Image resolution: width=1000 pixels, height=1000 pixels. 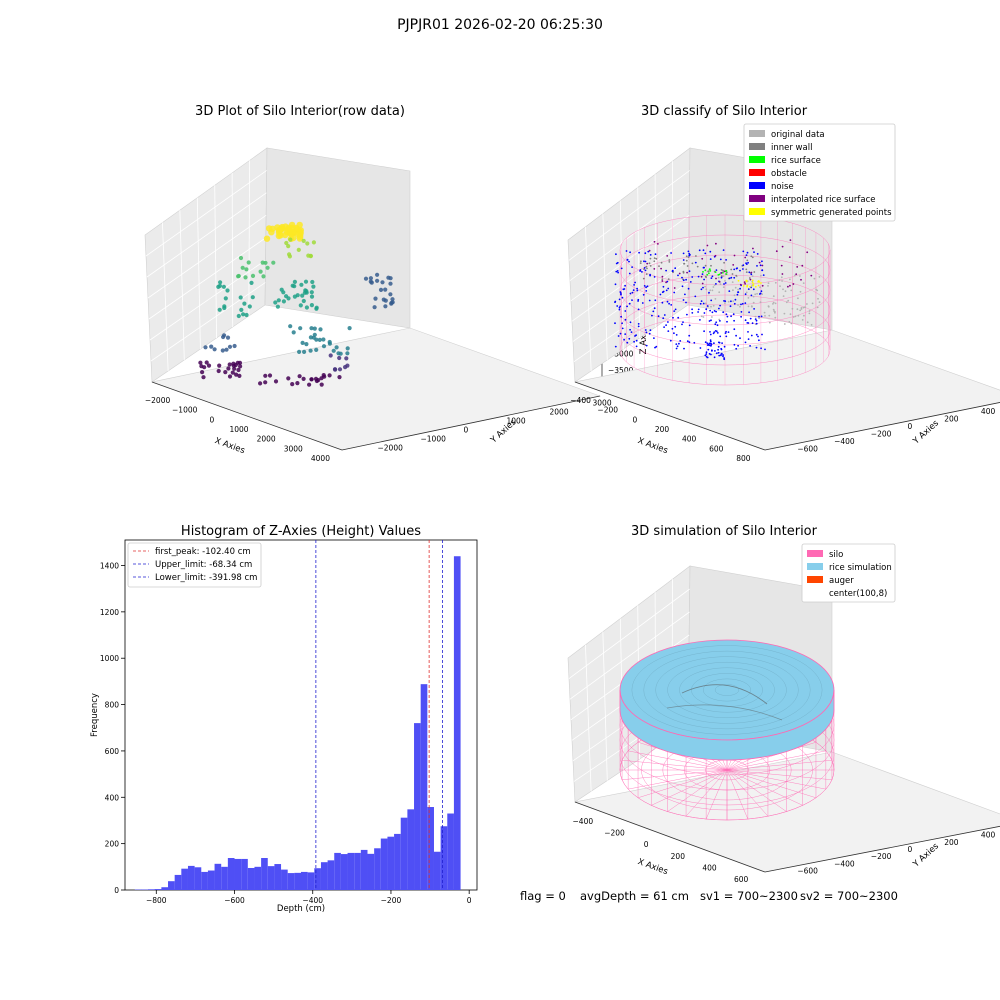 What do you see at coordinates (988, 411) in the screenshot?
I see `cls-y-tick-label: 400` at bounding box center [988, 411].